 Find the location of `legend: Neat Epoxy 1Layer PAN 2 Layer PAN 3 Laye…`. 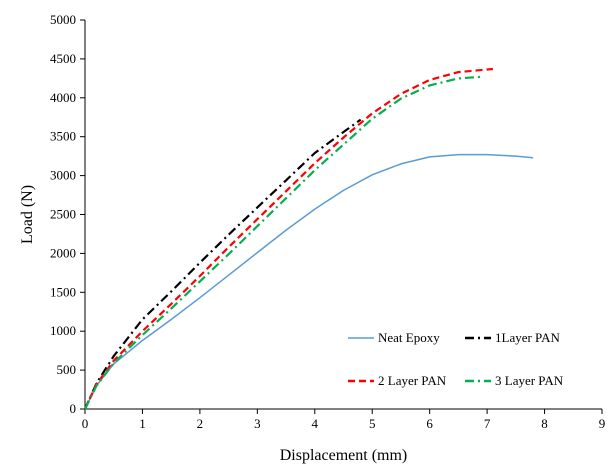

legend: Neat Epoxy 1Layer PAN 2 Layer PAN 3 Laye… is located at coordinates (456, 359).